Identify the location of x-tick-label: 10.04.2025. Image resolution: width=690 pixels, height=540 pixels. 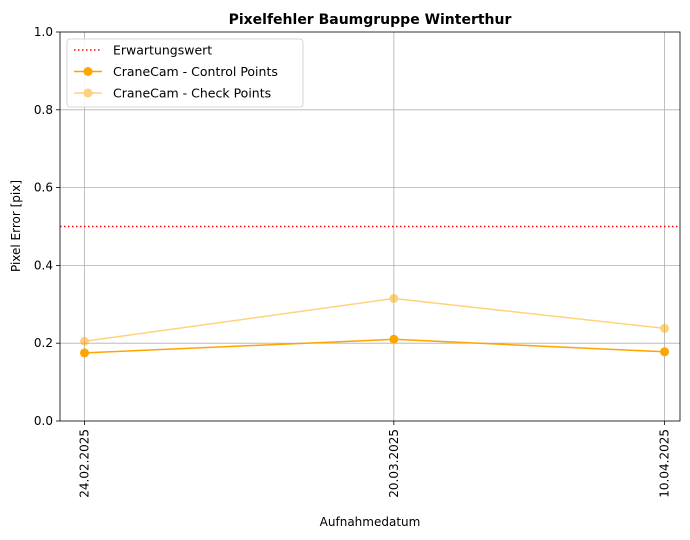
(665, 463).